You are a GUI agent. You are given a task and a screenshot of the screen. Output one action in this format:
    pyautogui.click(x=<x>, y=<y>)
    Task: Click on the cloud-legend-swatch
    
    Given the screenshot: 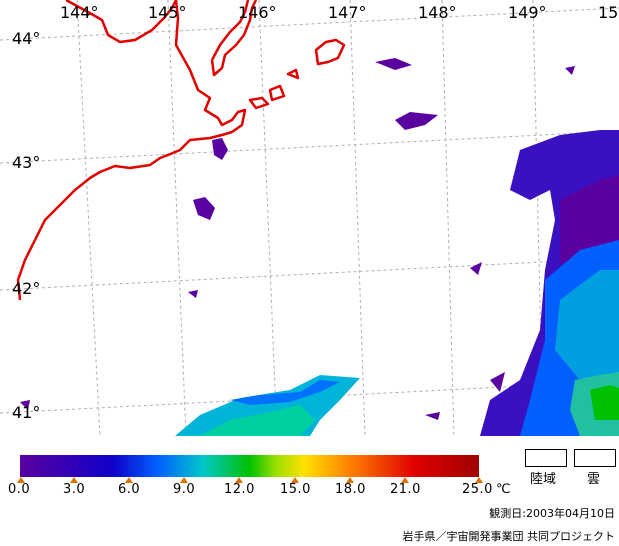 What is the action you would take?
    pyautogui.click(x=595, y=458)
    